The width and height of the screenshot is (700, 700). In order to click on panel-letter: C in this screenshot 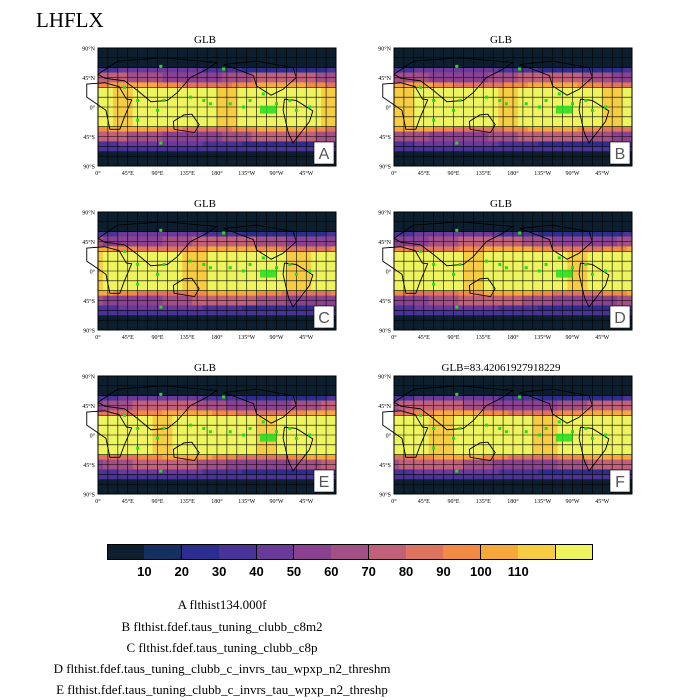, I will do `click(324, 318)`.